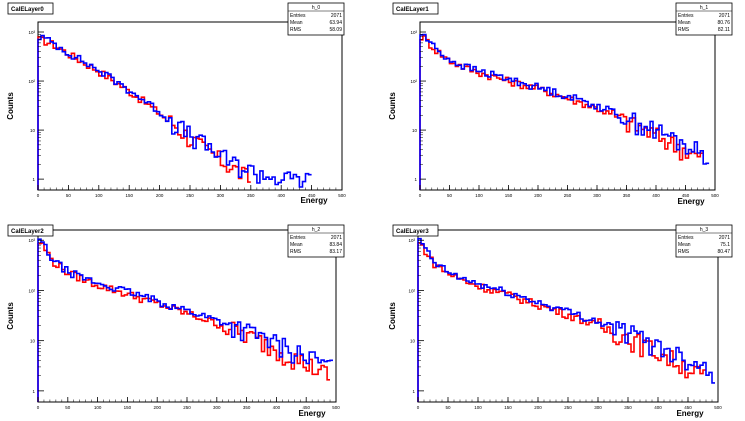 The width and height of the screenshot is (745, 421). Describe the element at coordinates (704, 8) in the screenshot. I see `stats-title: h_1` at that location.